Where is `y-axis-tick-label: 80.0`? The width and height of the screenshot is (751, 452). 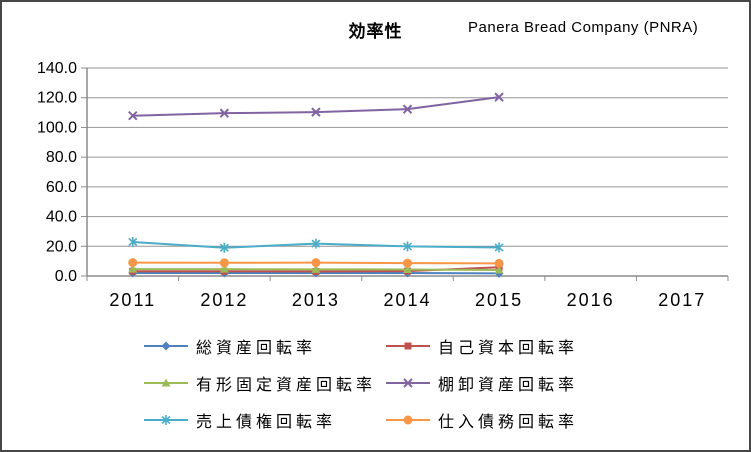 y-axis-tick-label: 80.0 is located at coordinates (61, 157).